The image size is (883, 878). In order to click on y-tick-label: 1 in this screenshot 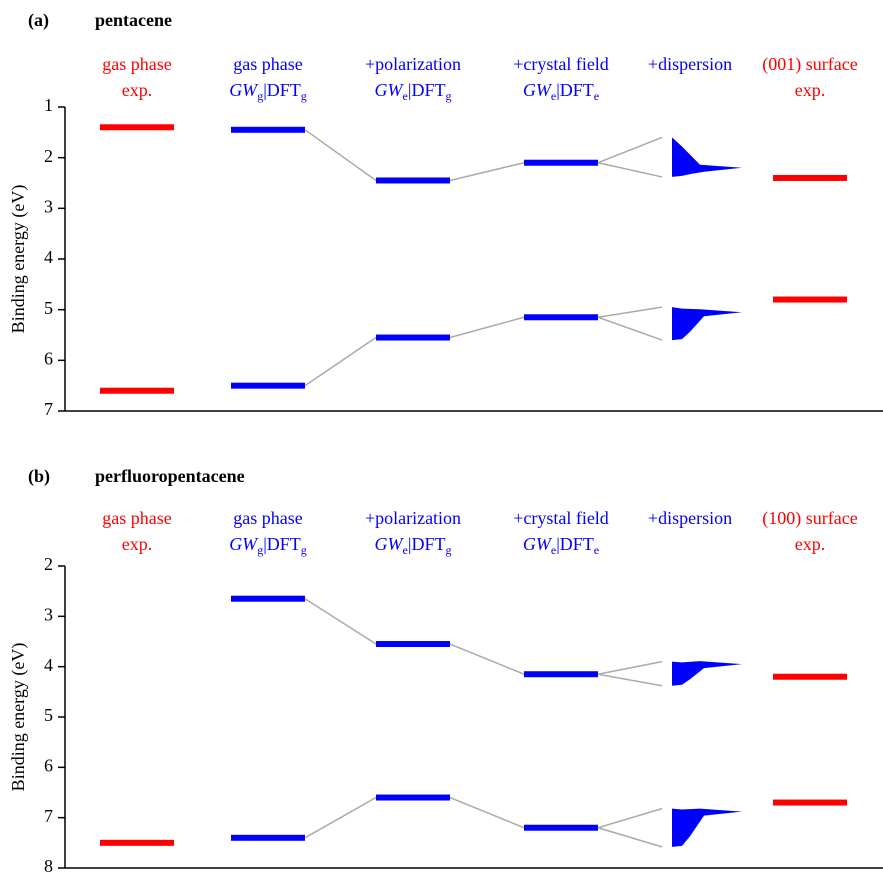, I will do `click(48, 105)`.